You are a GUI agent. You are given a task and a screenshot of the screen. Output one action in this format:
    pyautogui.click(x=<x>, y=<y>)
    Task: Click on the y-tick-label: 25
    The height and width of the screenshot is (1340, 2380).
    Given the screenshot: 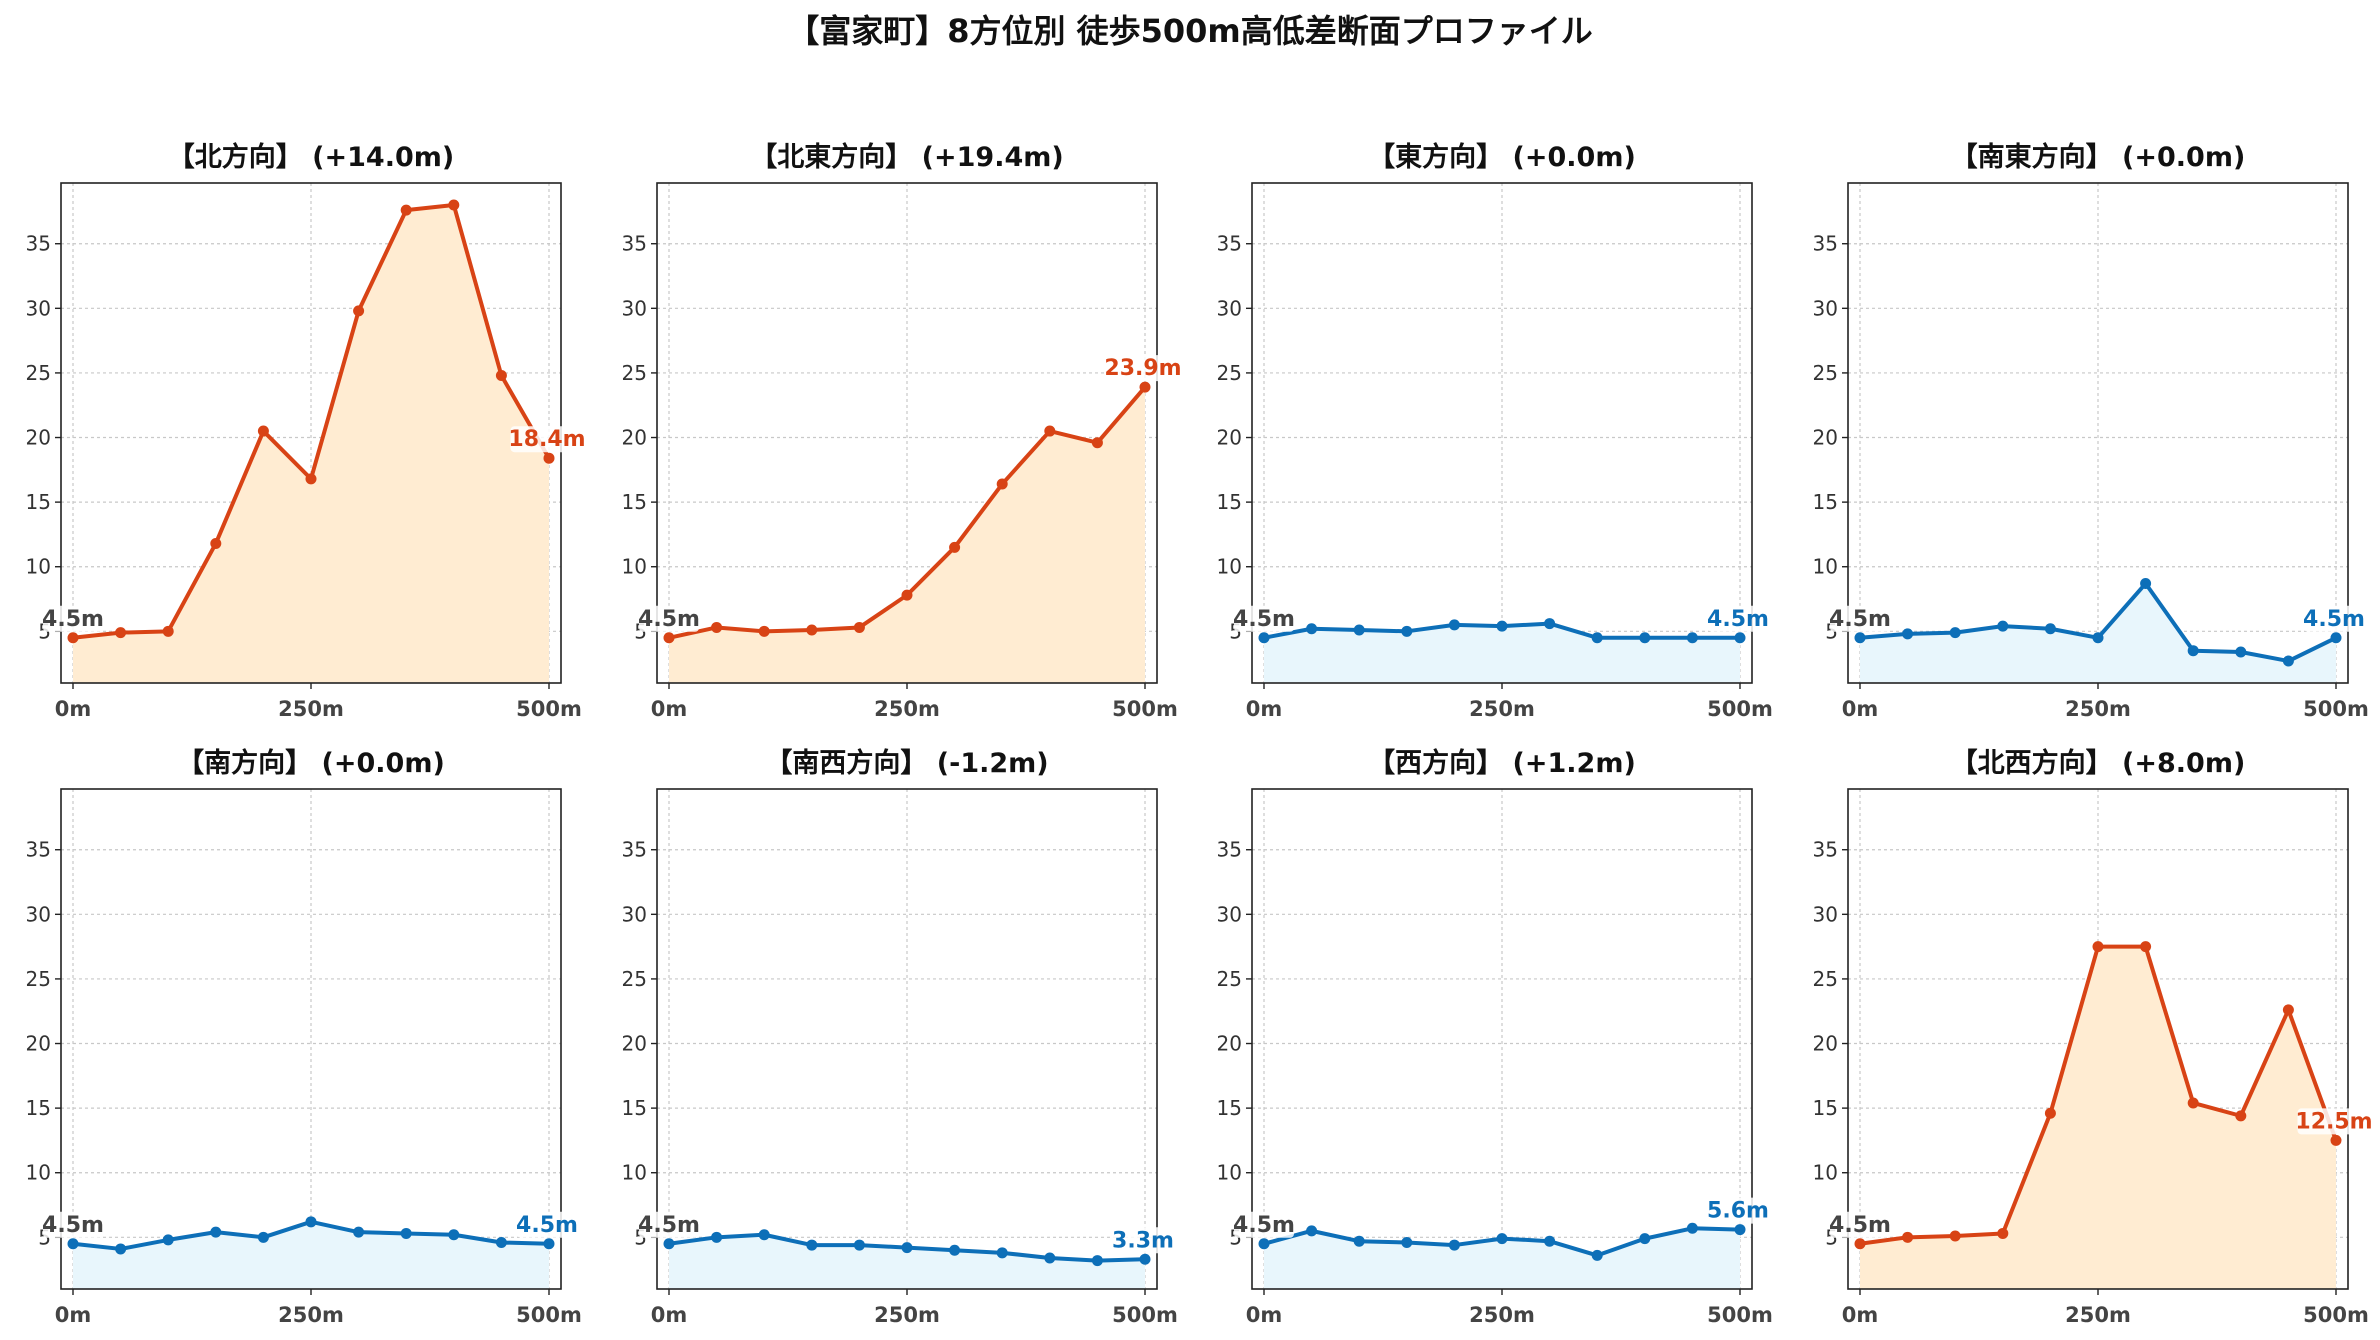 What is the action you would take?
    pyautogui.click(x=1229, y=373)
    